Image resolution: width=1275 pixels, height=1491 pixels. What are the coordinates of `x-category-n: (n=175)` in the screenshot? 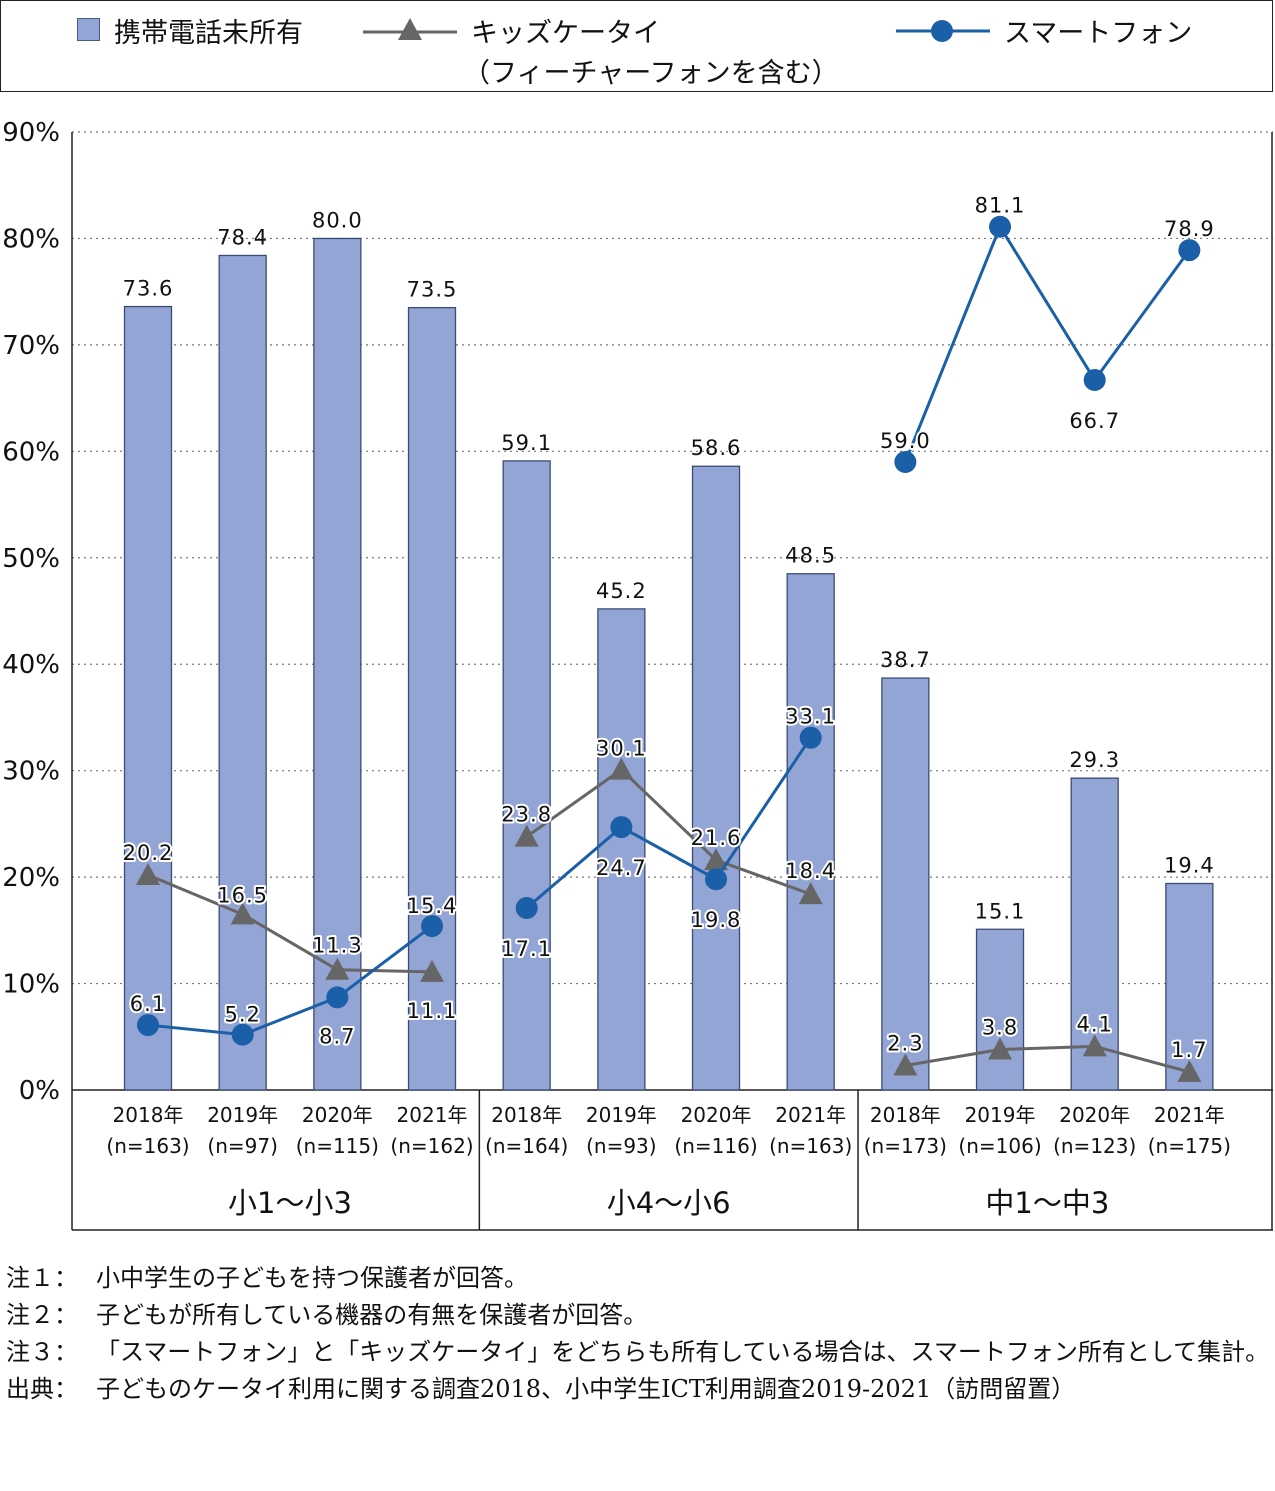 It's located at (1189, 1146).